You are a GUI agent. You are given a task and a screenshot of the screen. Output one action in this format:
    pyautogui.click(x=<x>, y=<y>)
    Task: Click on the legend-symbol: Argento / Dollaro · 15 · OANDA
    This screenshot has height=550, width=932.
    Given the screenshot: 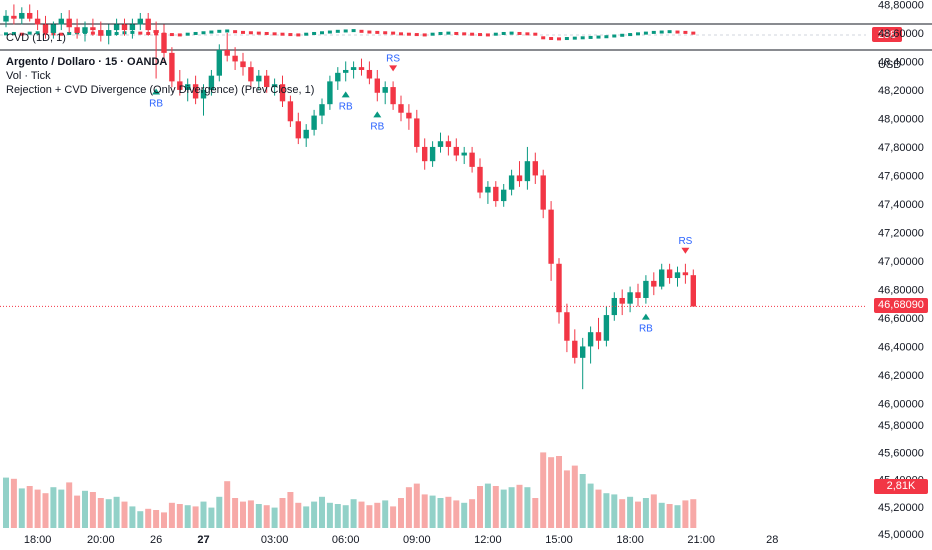 What is the action you would take?
    pyautogui.click(x=86, y=62)
    